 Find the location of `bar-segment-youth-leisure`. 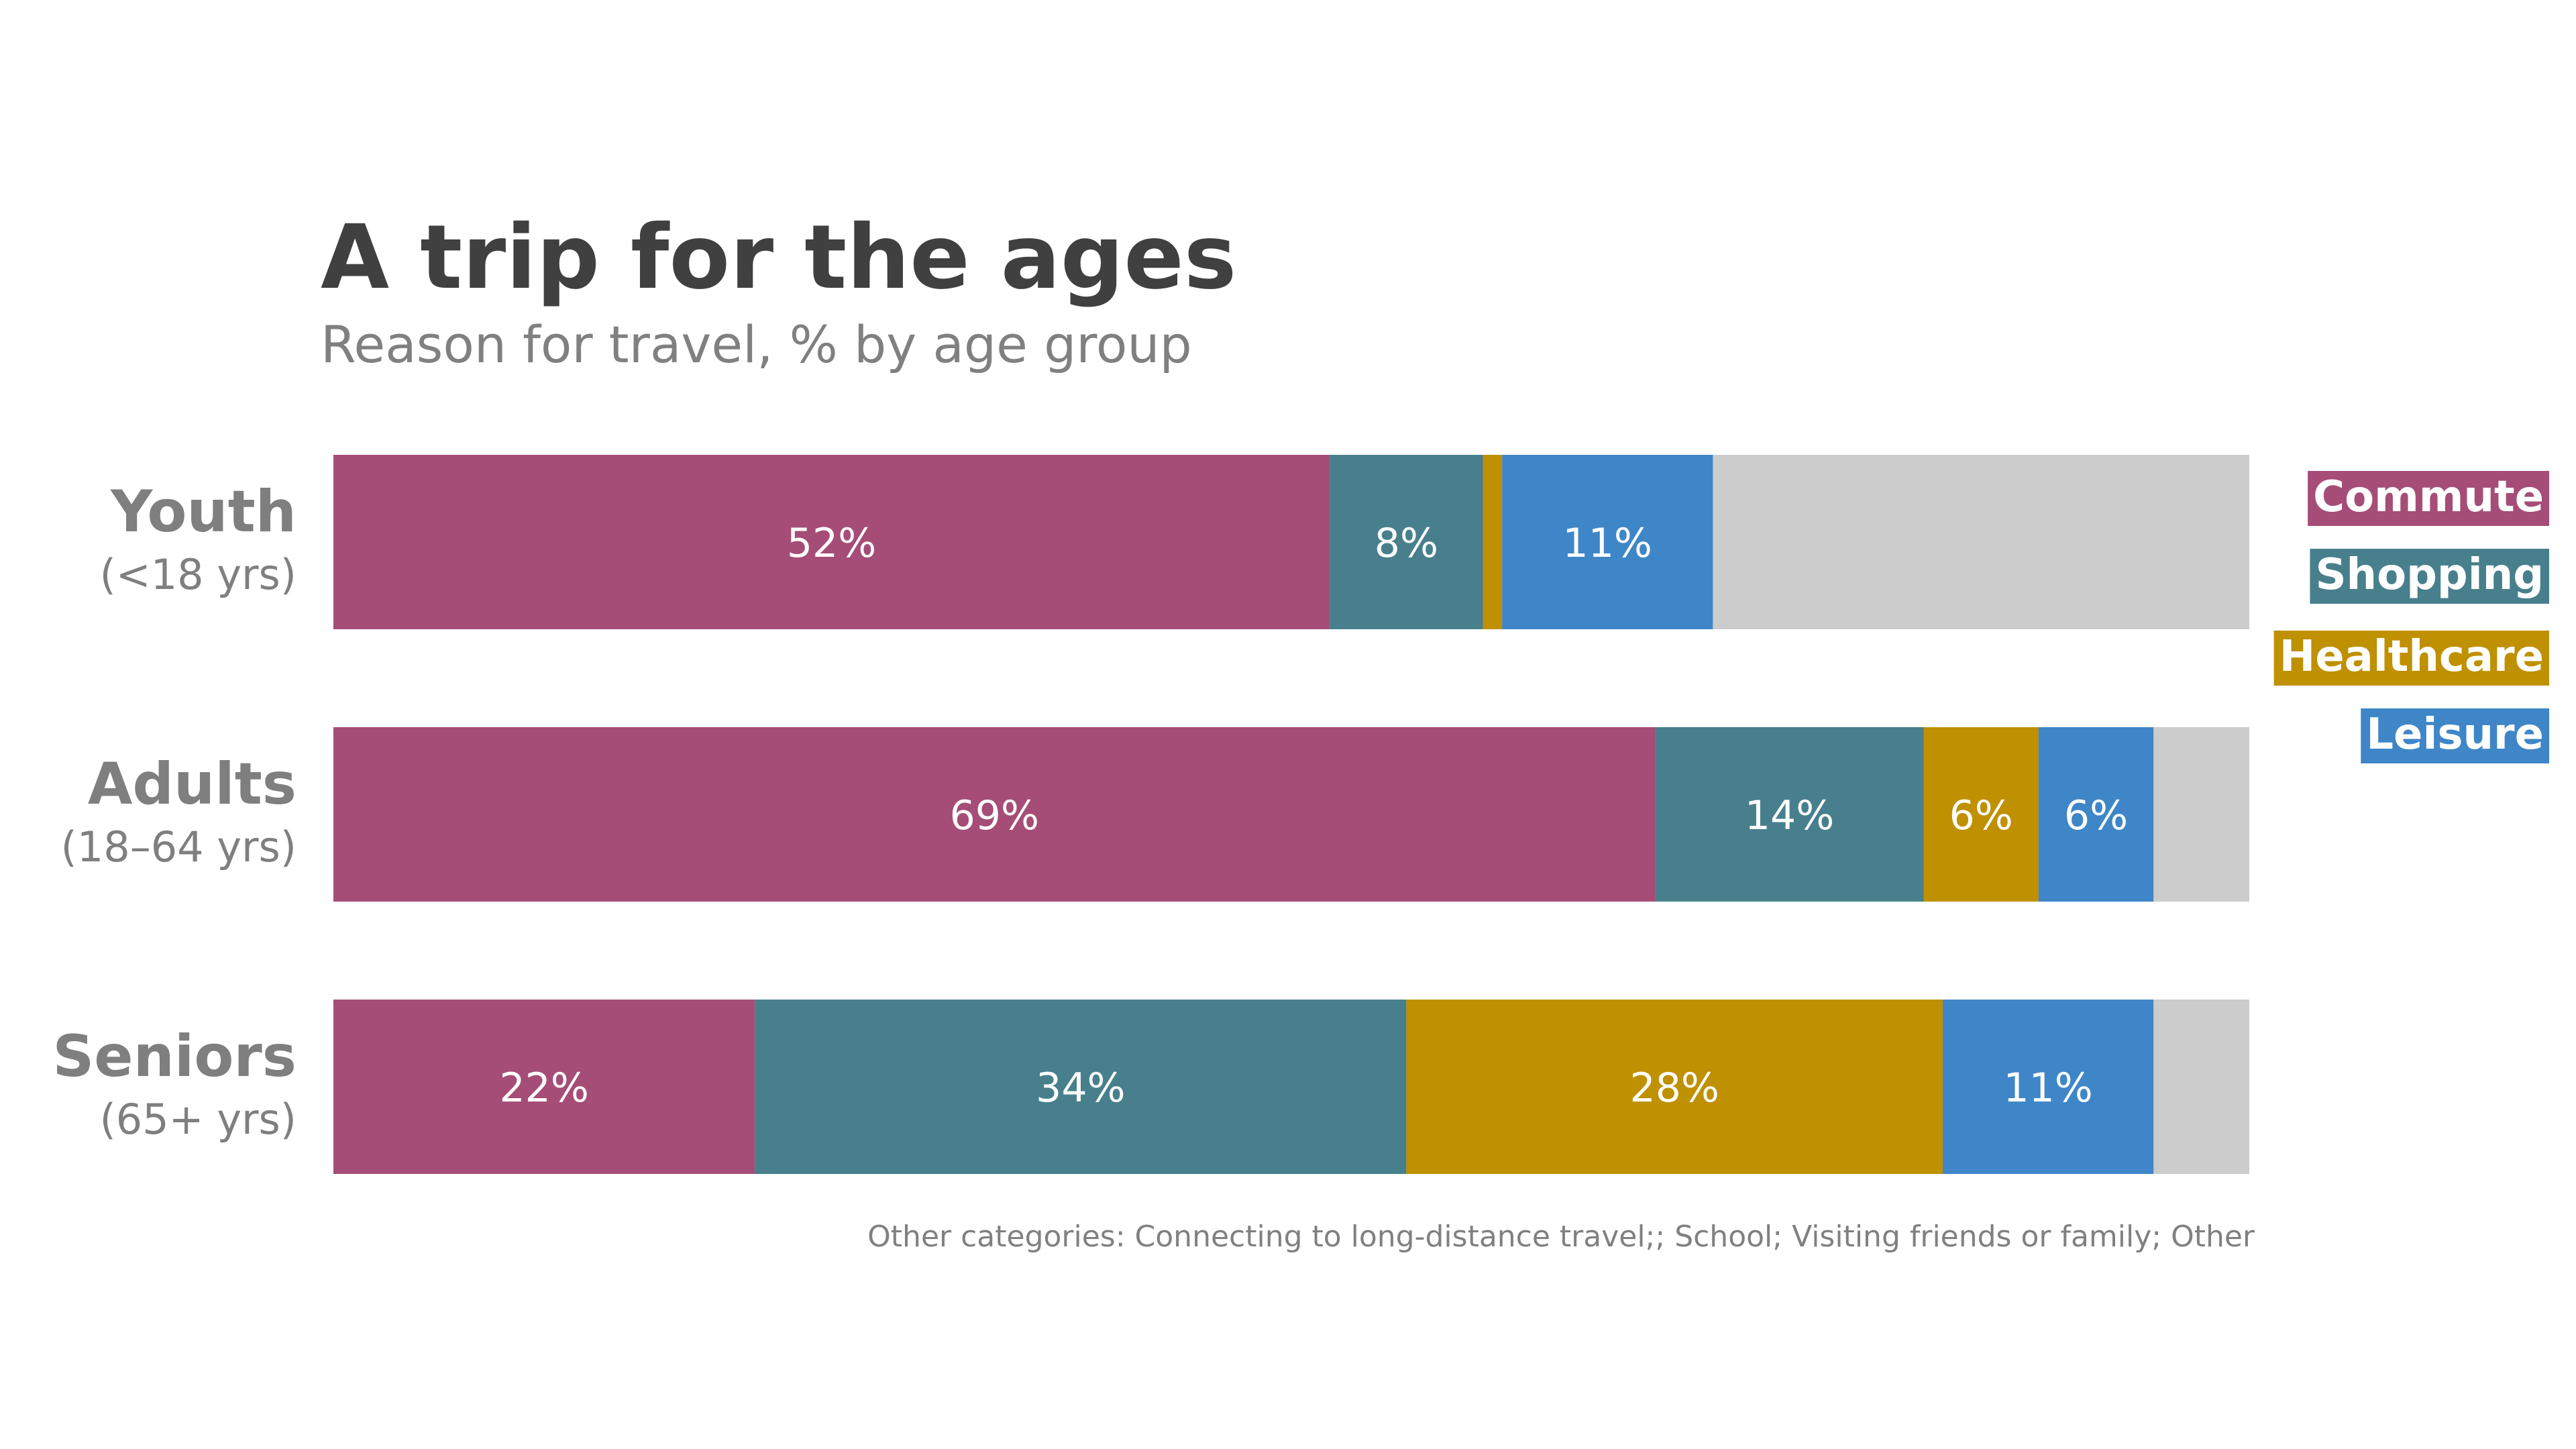

bar-segment-youth-leisure is located at coordinates (1607, 542).